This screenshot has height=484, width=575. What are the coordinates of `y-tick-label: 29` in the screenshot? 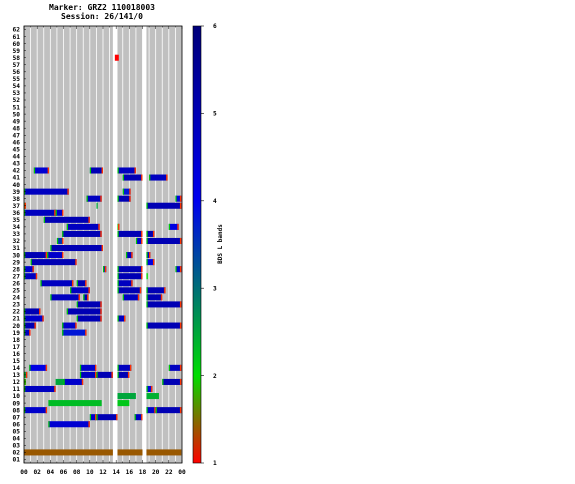 It's located at (17, 262).